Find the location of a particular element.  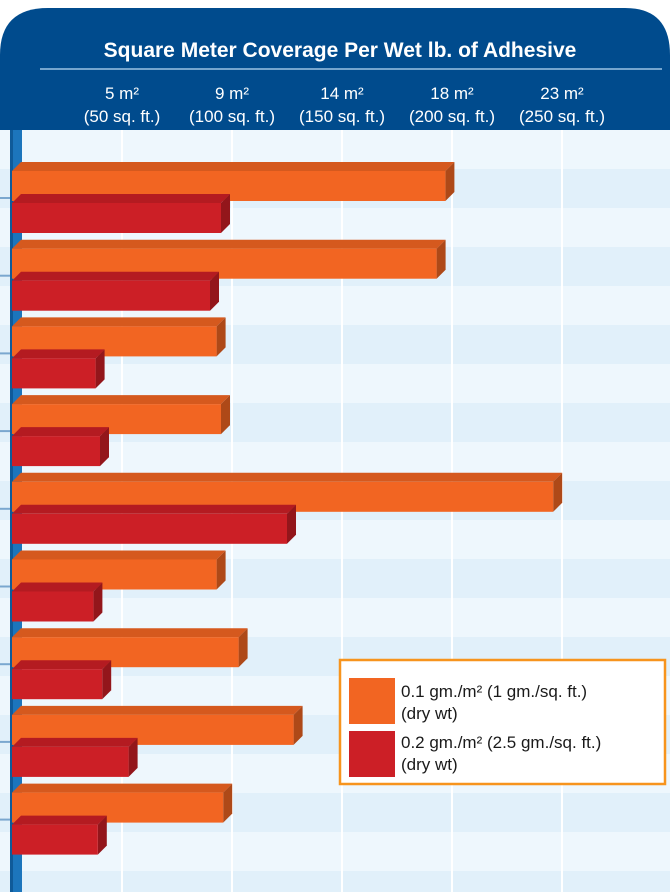

x-tick-label-imperial-4: (200 sq. ft.) is located at coordinates (452, 116).